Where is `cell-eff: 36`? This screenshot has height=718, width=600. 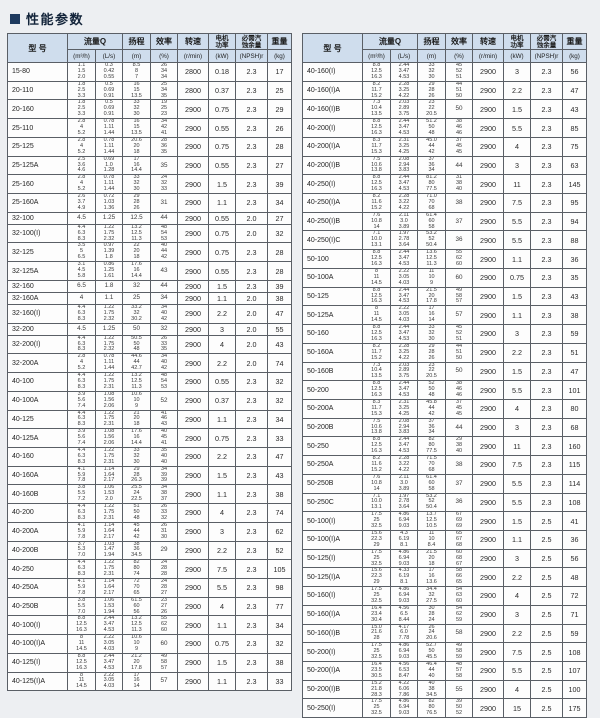 cell-eff: 36 is located at coordinates (459, 502).